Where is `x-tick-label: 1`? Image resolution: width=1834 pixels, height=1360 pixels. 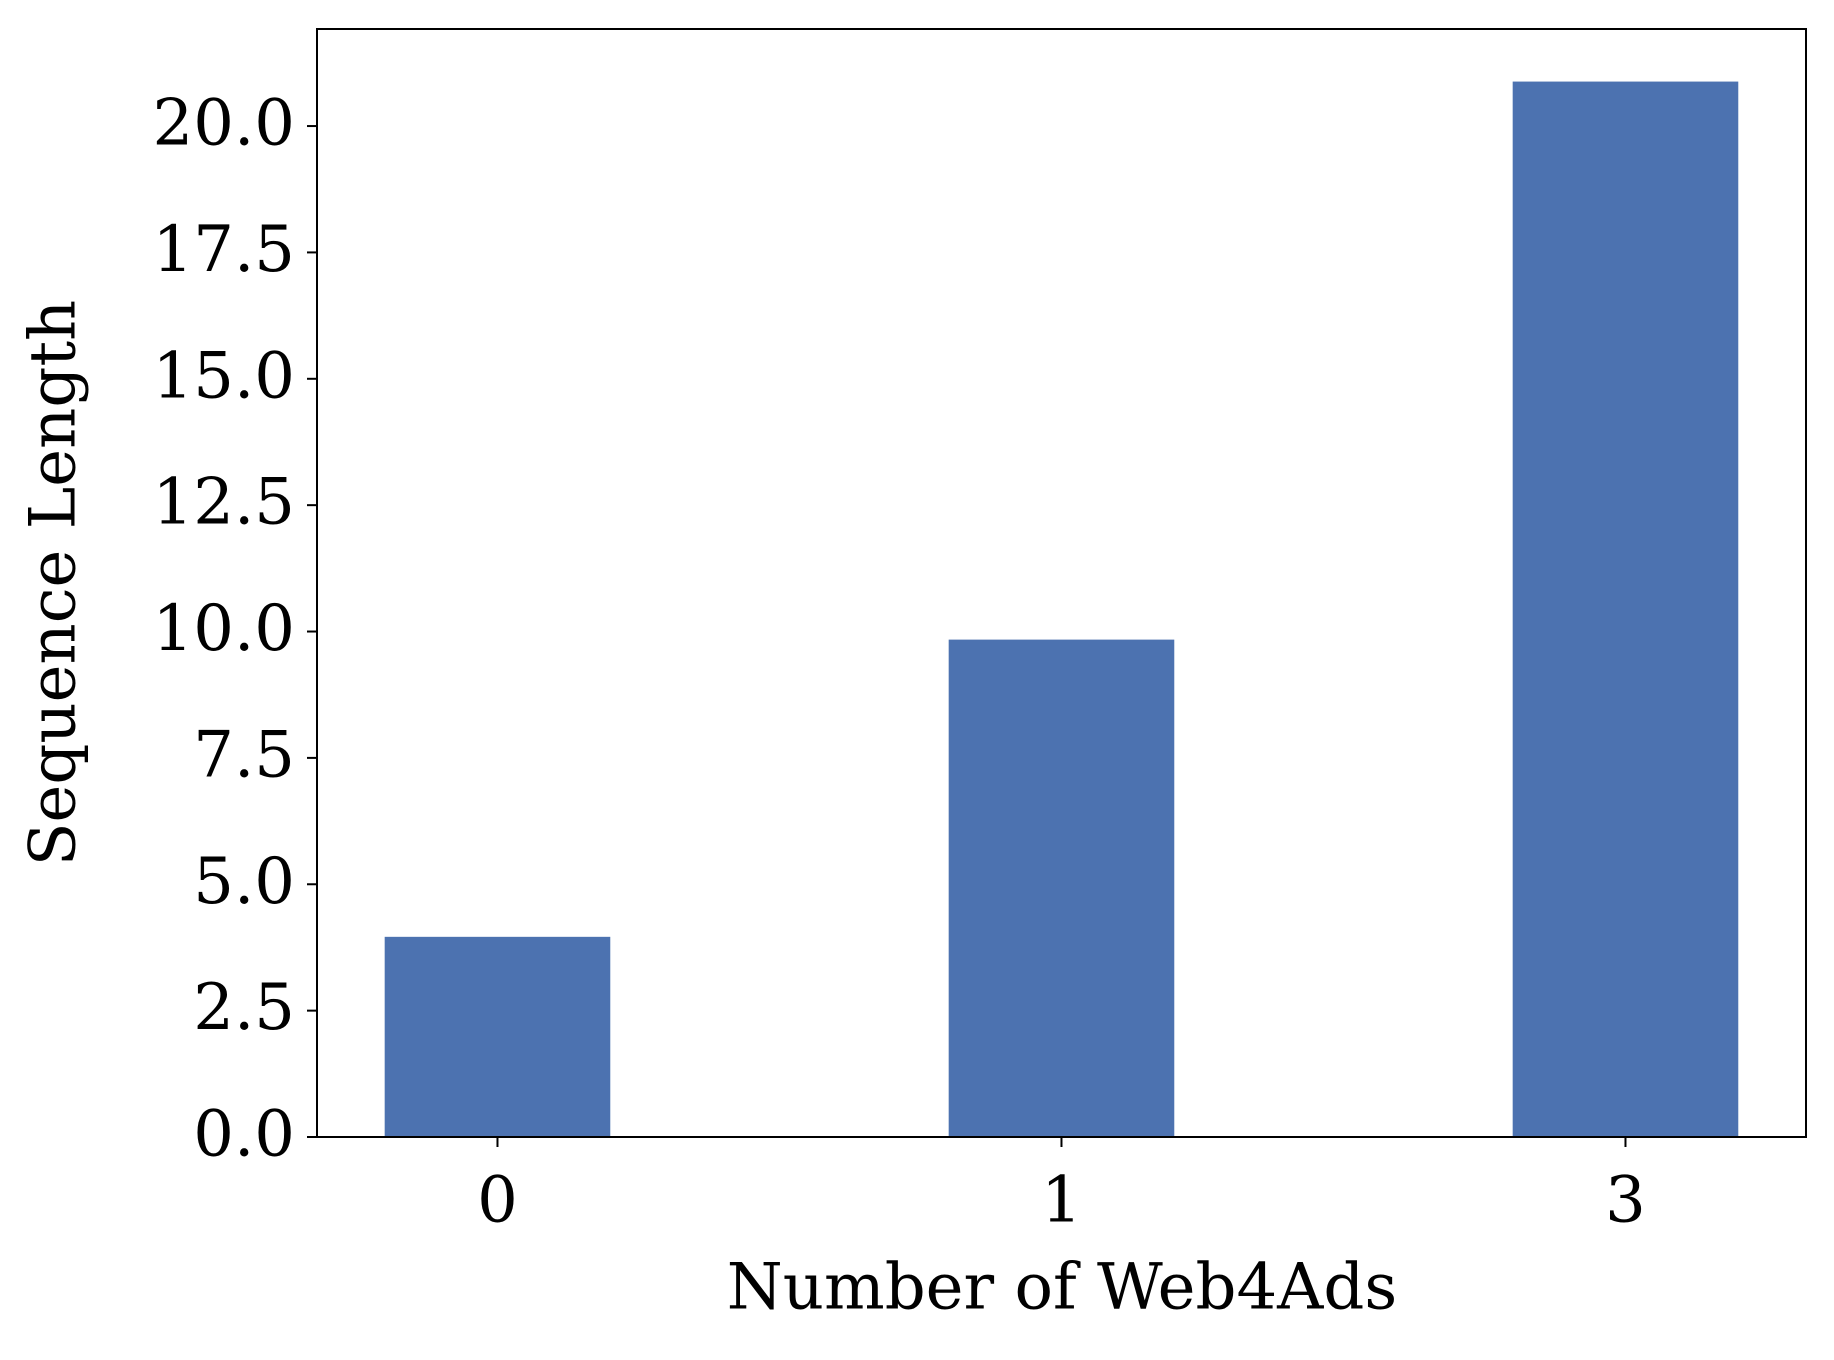 x-tick-label: 1 is located at coordinates (1061, 1201).